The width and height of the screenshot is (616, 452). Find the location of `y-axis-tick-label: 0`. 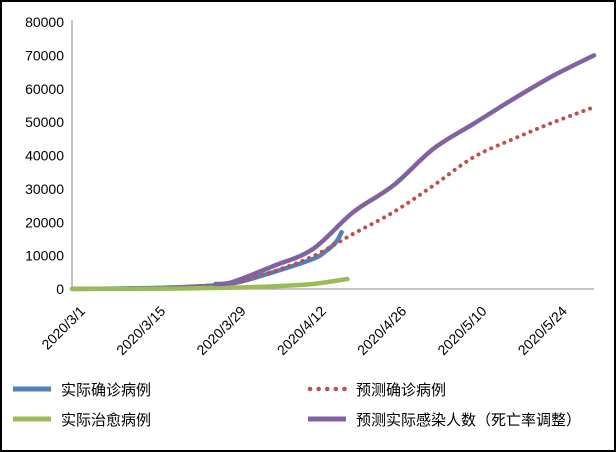

y-axis-tick-label: 0 is located at coordinates (60, 289).